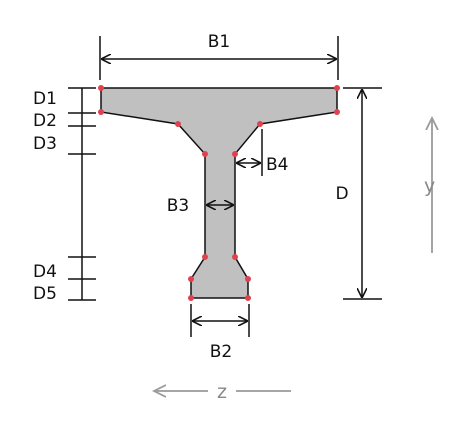 The width and height of the screenshot is (468, 440). What do you see at coordinates (45, 121) in the screenshot?
I see `label-d2: D2` at bounding box center [45, 121].